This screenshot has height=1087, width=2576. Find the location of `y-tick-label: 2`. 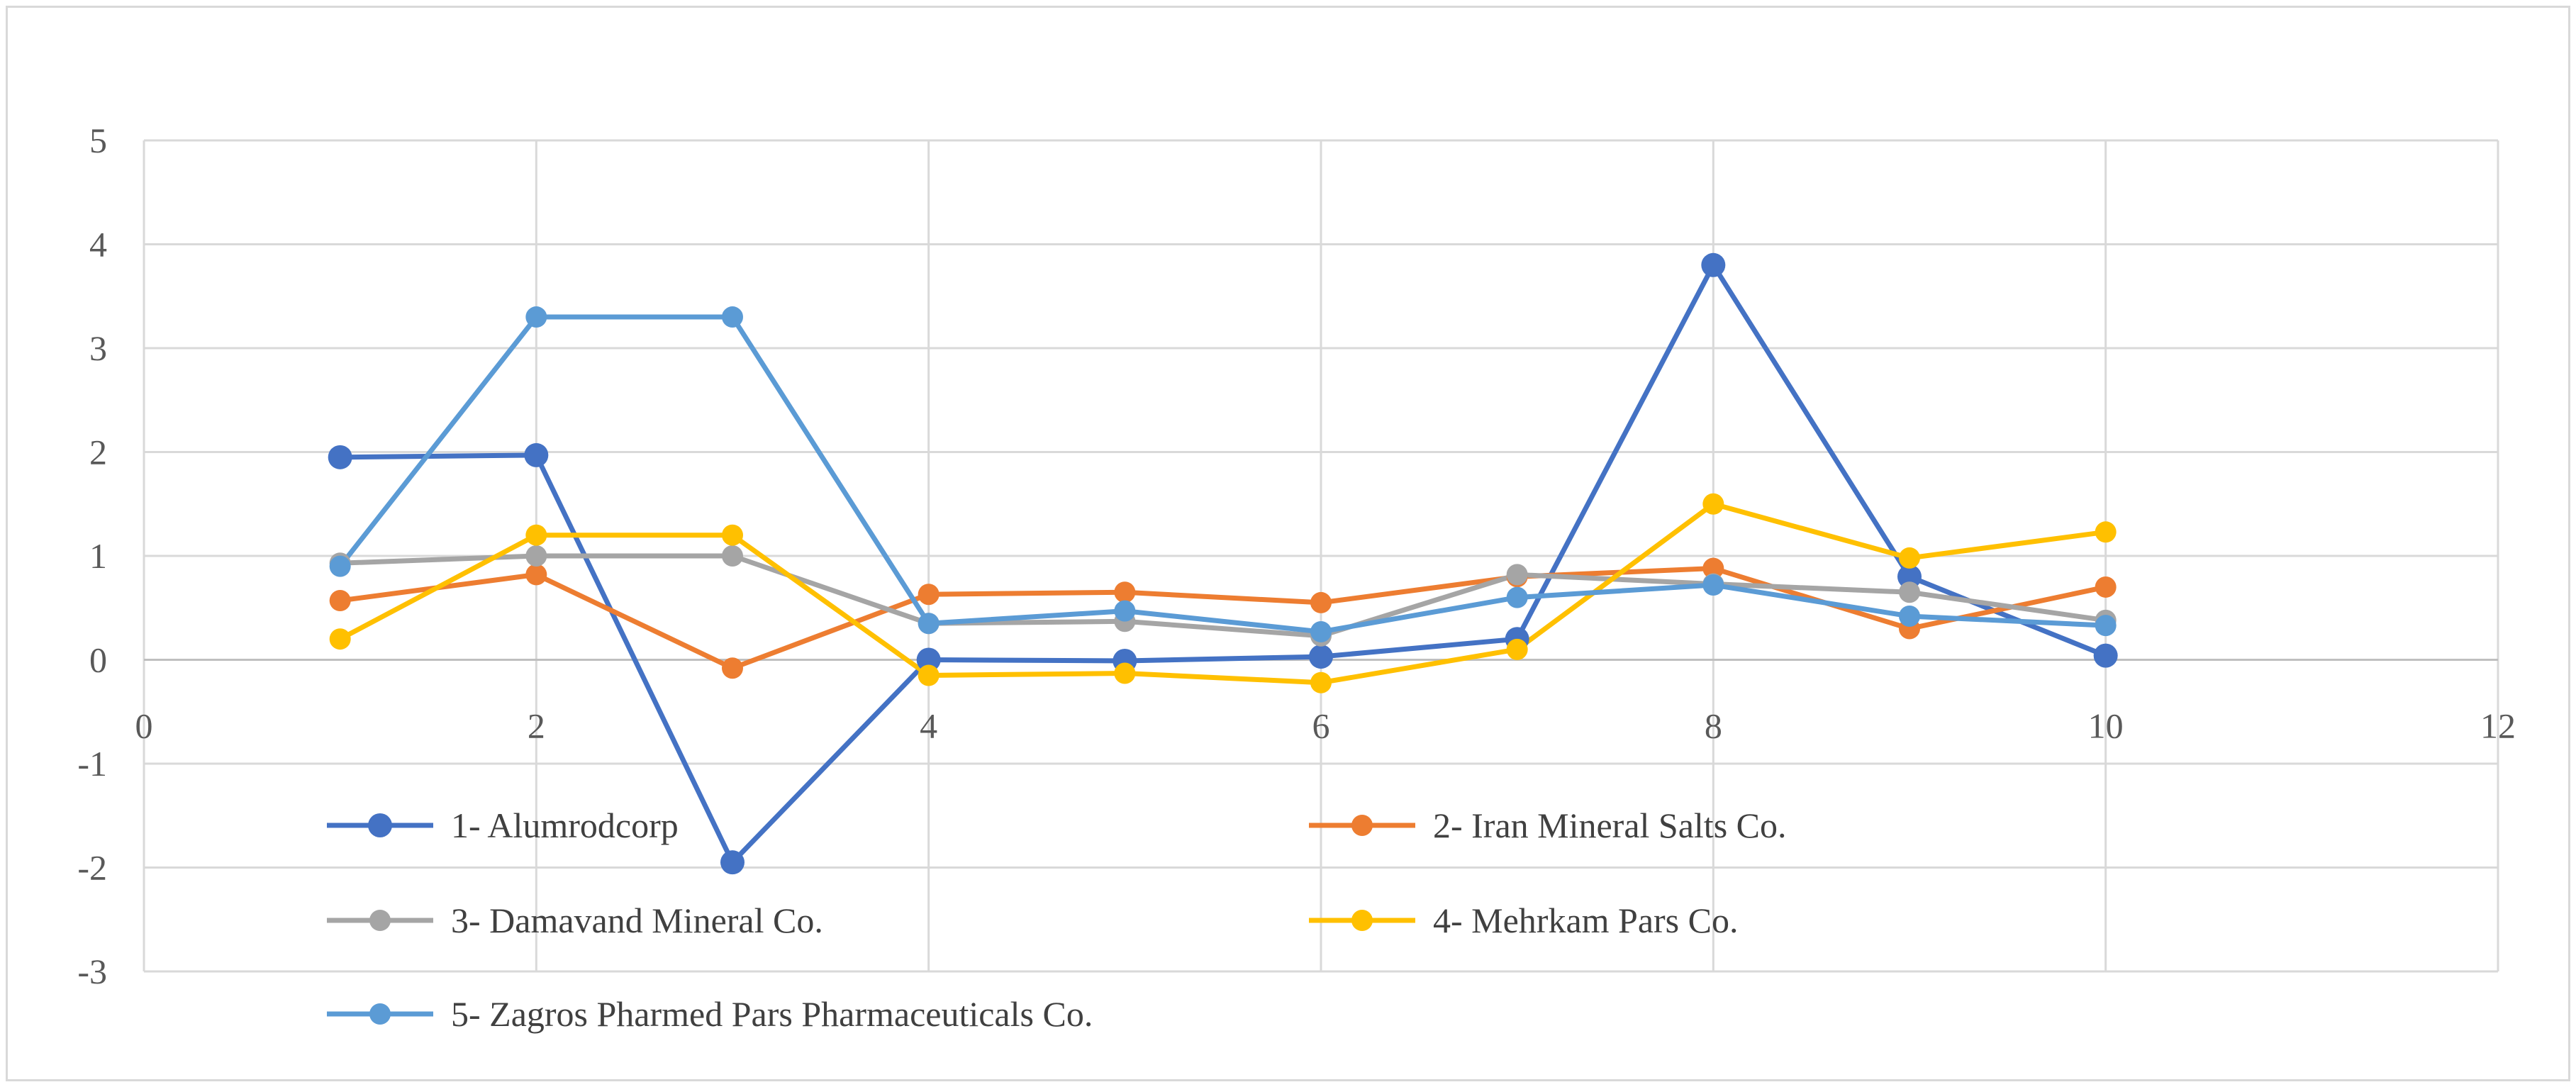

y-tick-label: 2 is located at coordinates (98, 452).